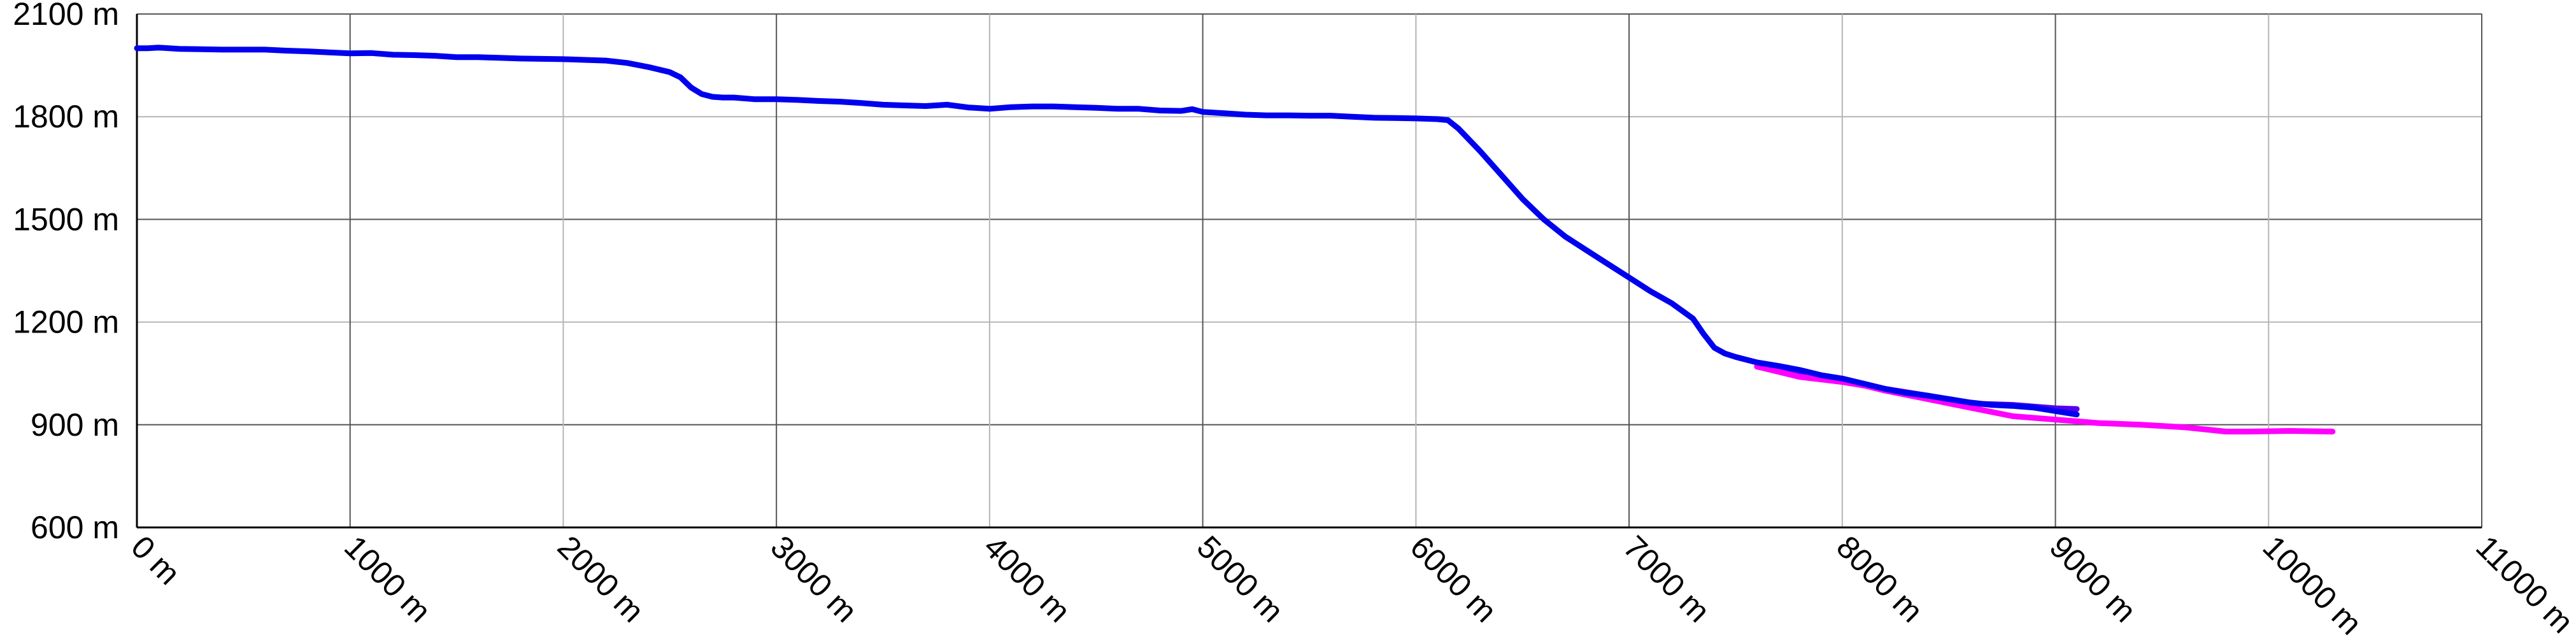 Image resolution: width=2576 pixels, height=637 pixels. I want to click on y-tick-label: 1800 m, so click(66, 117).